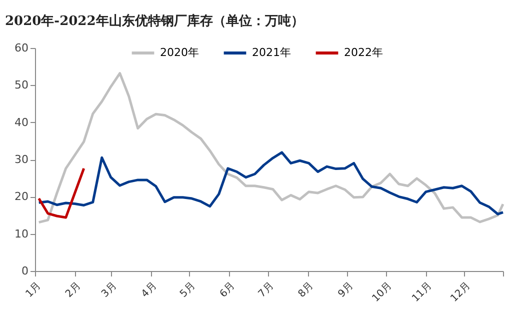  What do you see at coordinates (363, 52) in the screenshot?
I see `legend-label: 2022年` at bounding box center [363, 52].